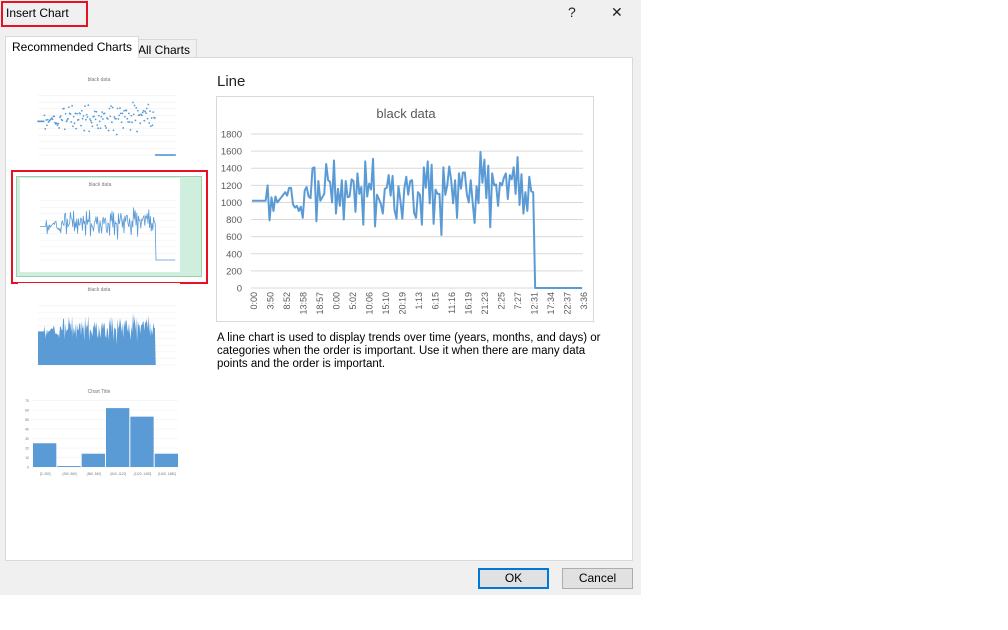 This screenshot has height=630, width=1008. I want to click on x-tick-label: (840, 1120], so click(118, 474).